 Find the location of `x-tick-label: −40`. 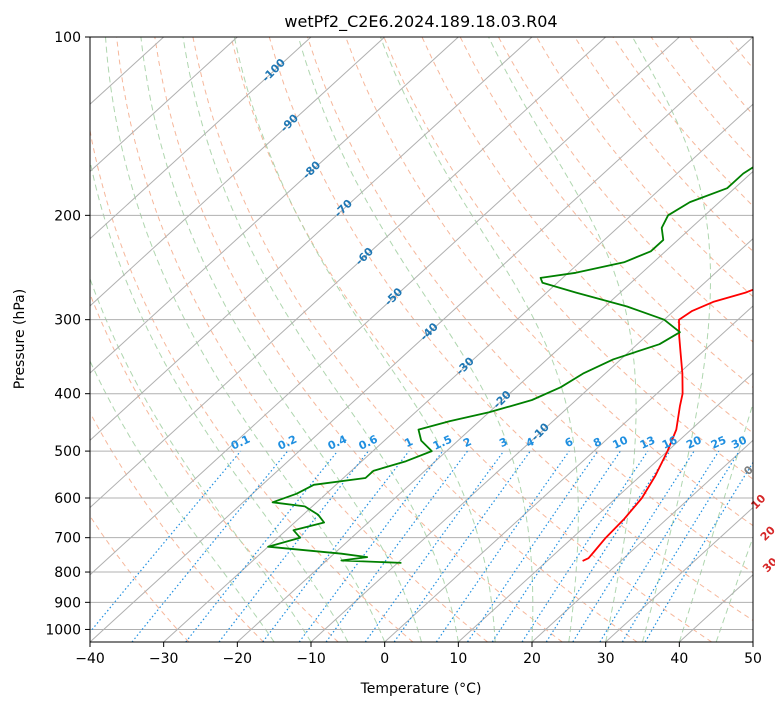

x-tick-label: −40 is located at coordinates (90, 659).